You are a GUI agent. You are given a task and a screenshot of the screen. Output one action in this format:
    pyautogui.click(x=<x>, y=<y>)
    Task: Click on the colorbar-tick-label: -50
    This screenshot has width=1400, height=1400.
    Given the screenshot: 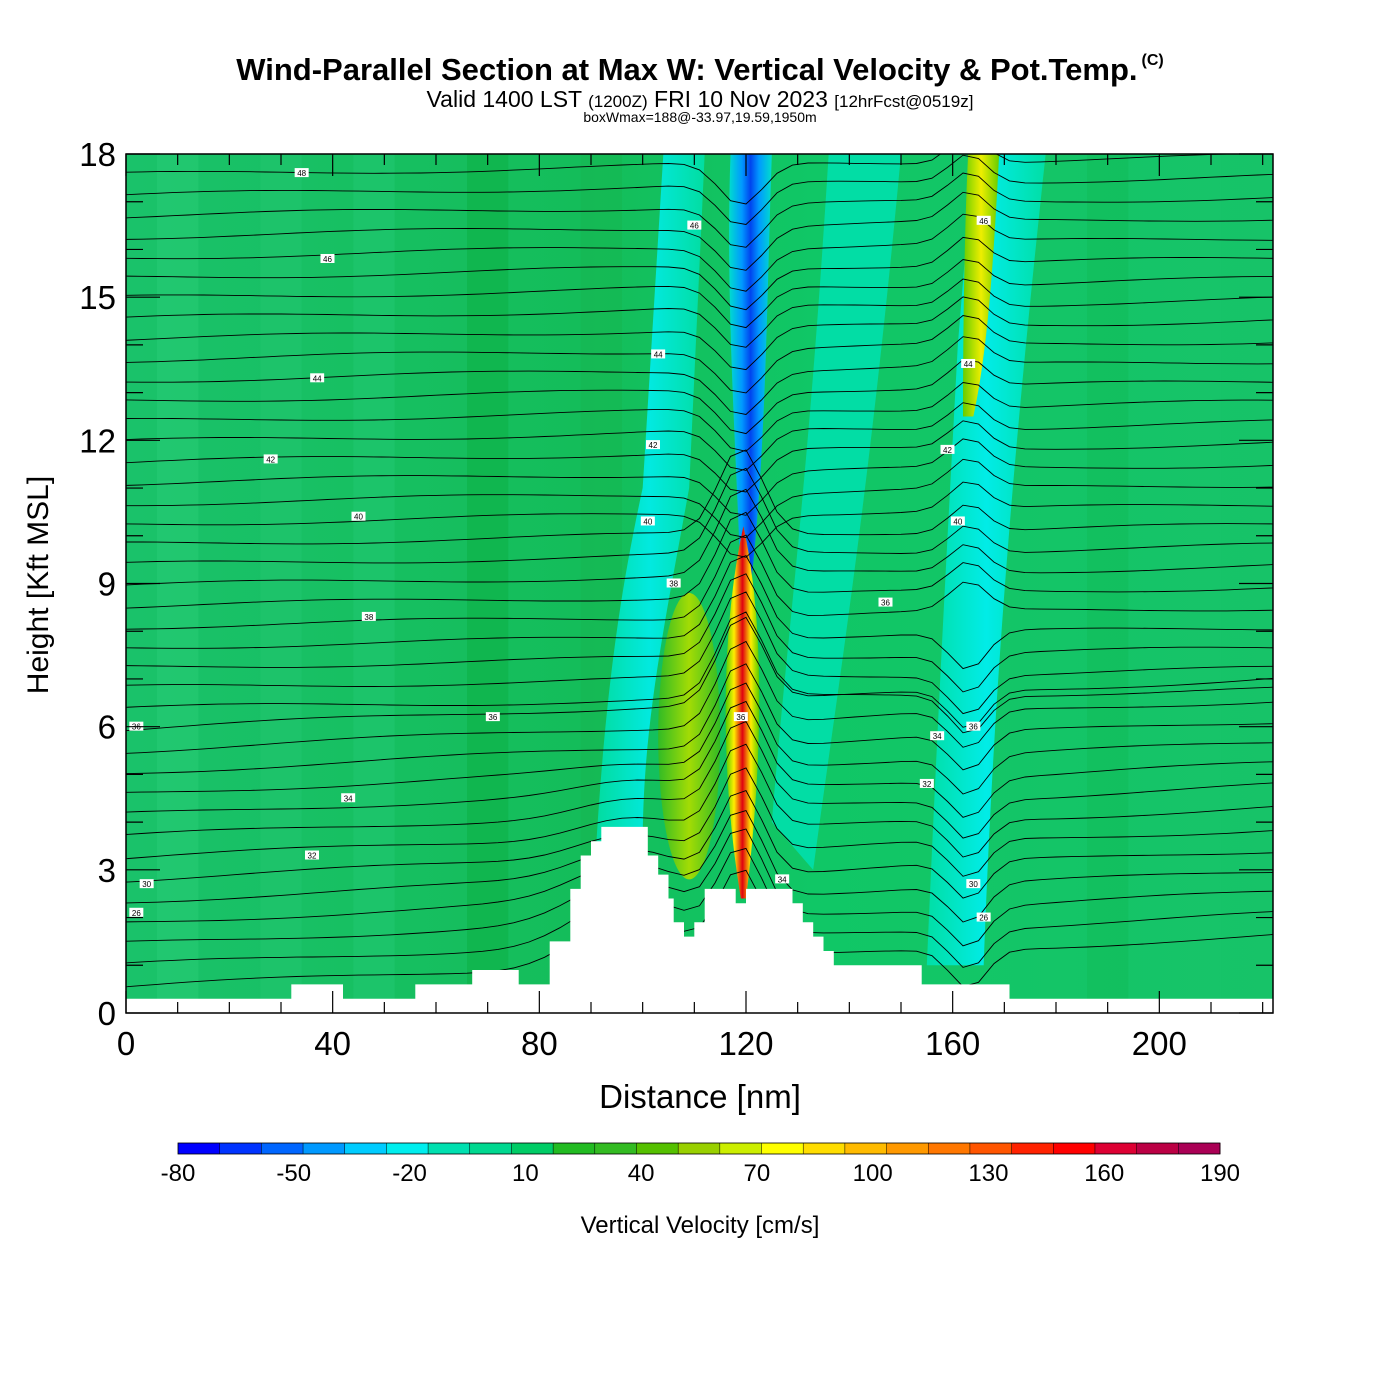 What is the action you would take?
    pyautogui.click(x=293, y=1173)
    